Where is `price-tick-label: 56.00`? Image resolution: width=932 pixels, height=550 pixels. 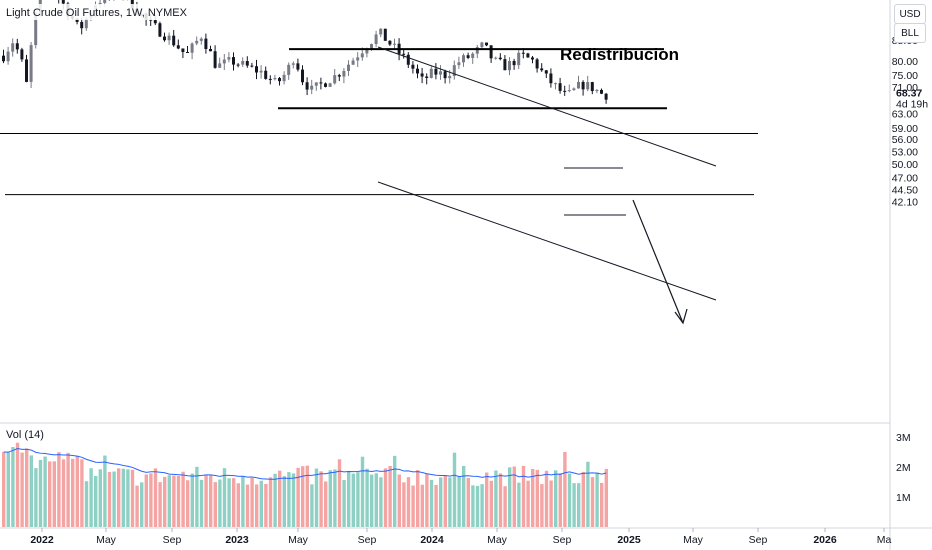 price-tick-label: 56.00 is located at coordinates (905, 140).